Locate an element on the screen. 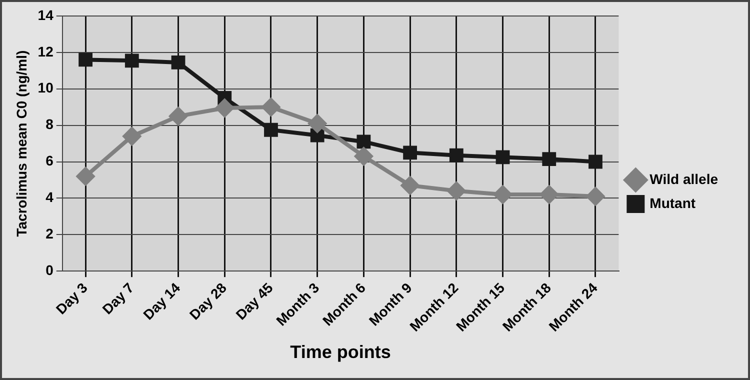  y-tick-label: 10 is located at coordinates (46, 88).